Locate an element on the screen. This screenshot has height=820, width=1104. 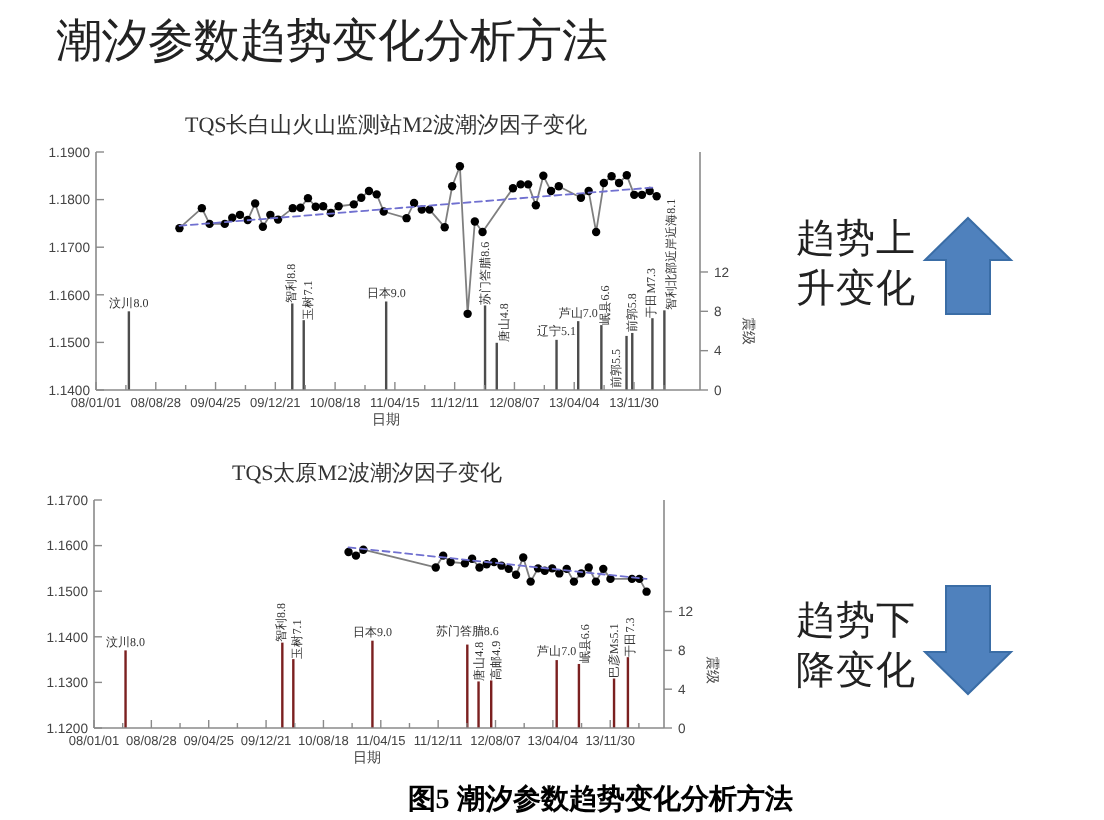
title: 潮汐参数趋势变化分析方法 is located at coordinates (332, 41).